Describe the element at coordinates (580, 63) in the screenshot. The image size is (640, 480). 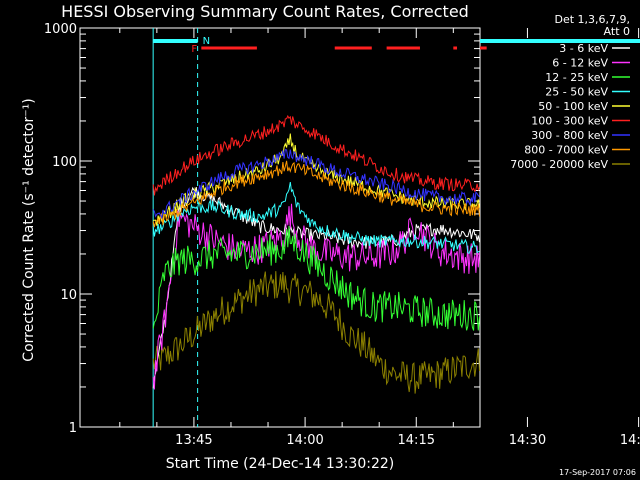
I see `legend-label: 6 - 12 keV` at that location.